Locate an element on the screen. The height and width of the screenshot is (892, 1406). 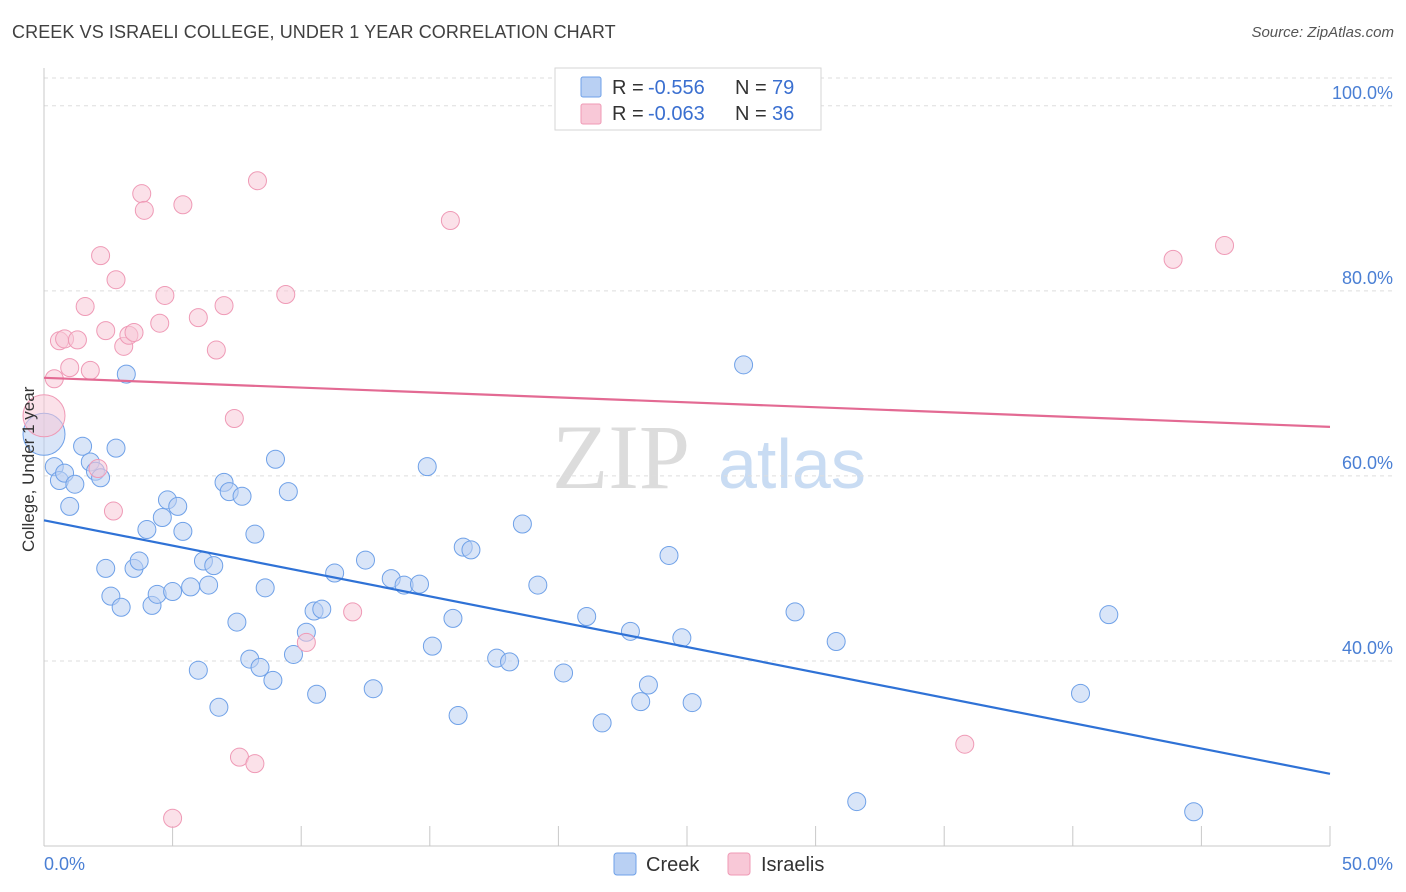
bottom-legend-creek: Creek is located at coordinates (673, 865).